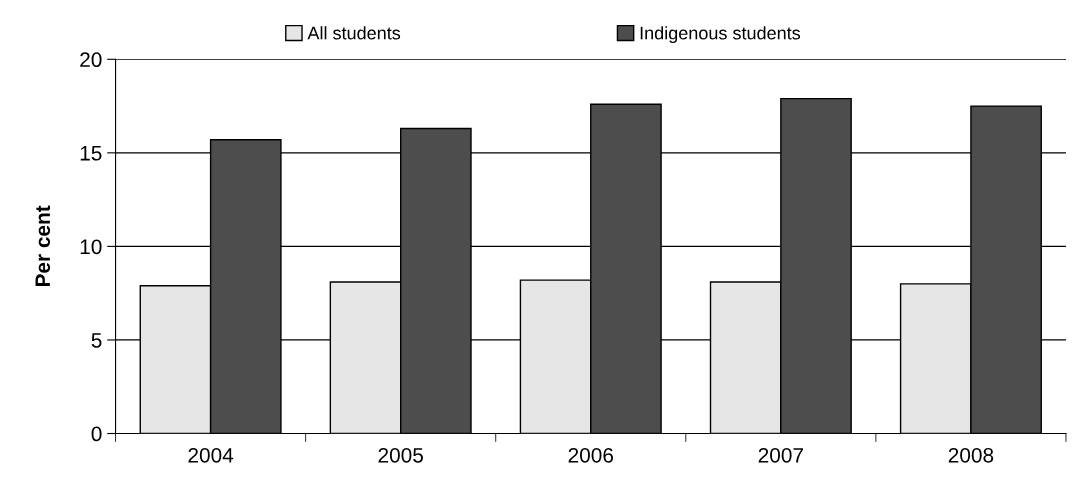 The height and width of the screenshot is (486, 1080). What do you see at coordinates (971, 455) in the screenshot?
I see `x-tick-label: 2008` at bounding box center [971, 455].